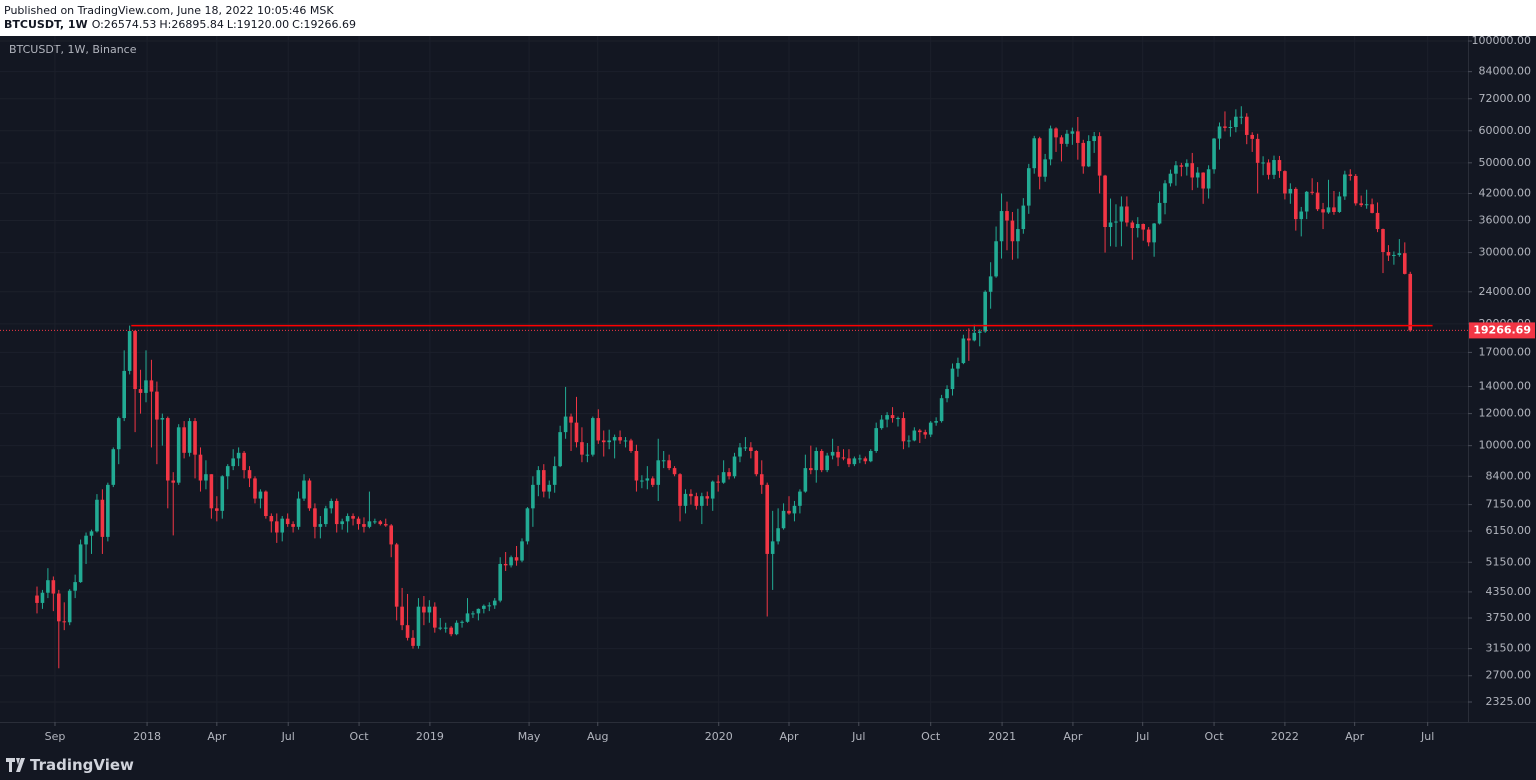 Image resolution: width=1536 pixels, height=780 pixels. Describe the element at coordinates (1509, 561) in the screenshot. I see `y-tick-label: 5150.00` at that location.